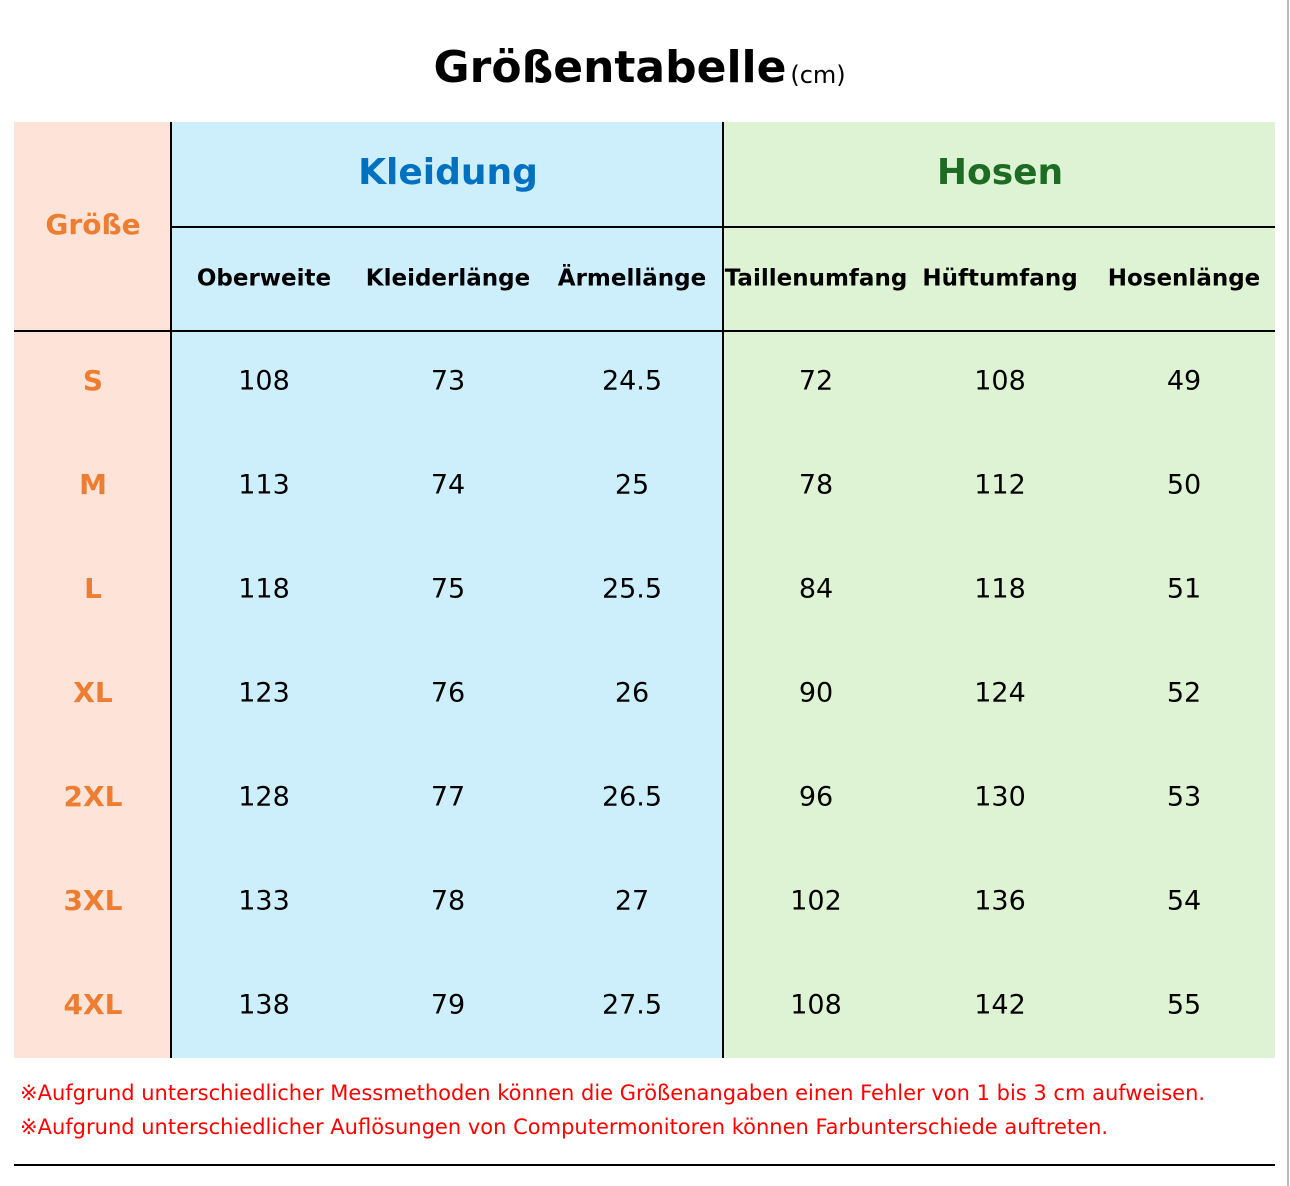 The height and width of the screenshot is (1186, 1290). I want to click on size-label: 3XL, so click(93, 900).